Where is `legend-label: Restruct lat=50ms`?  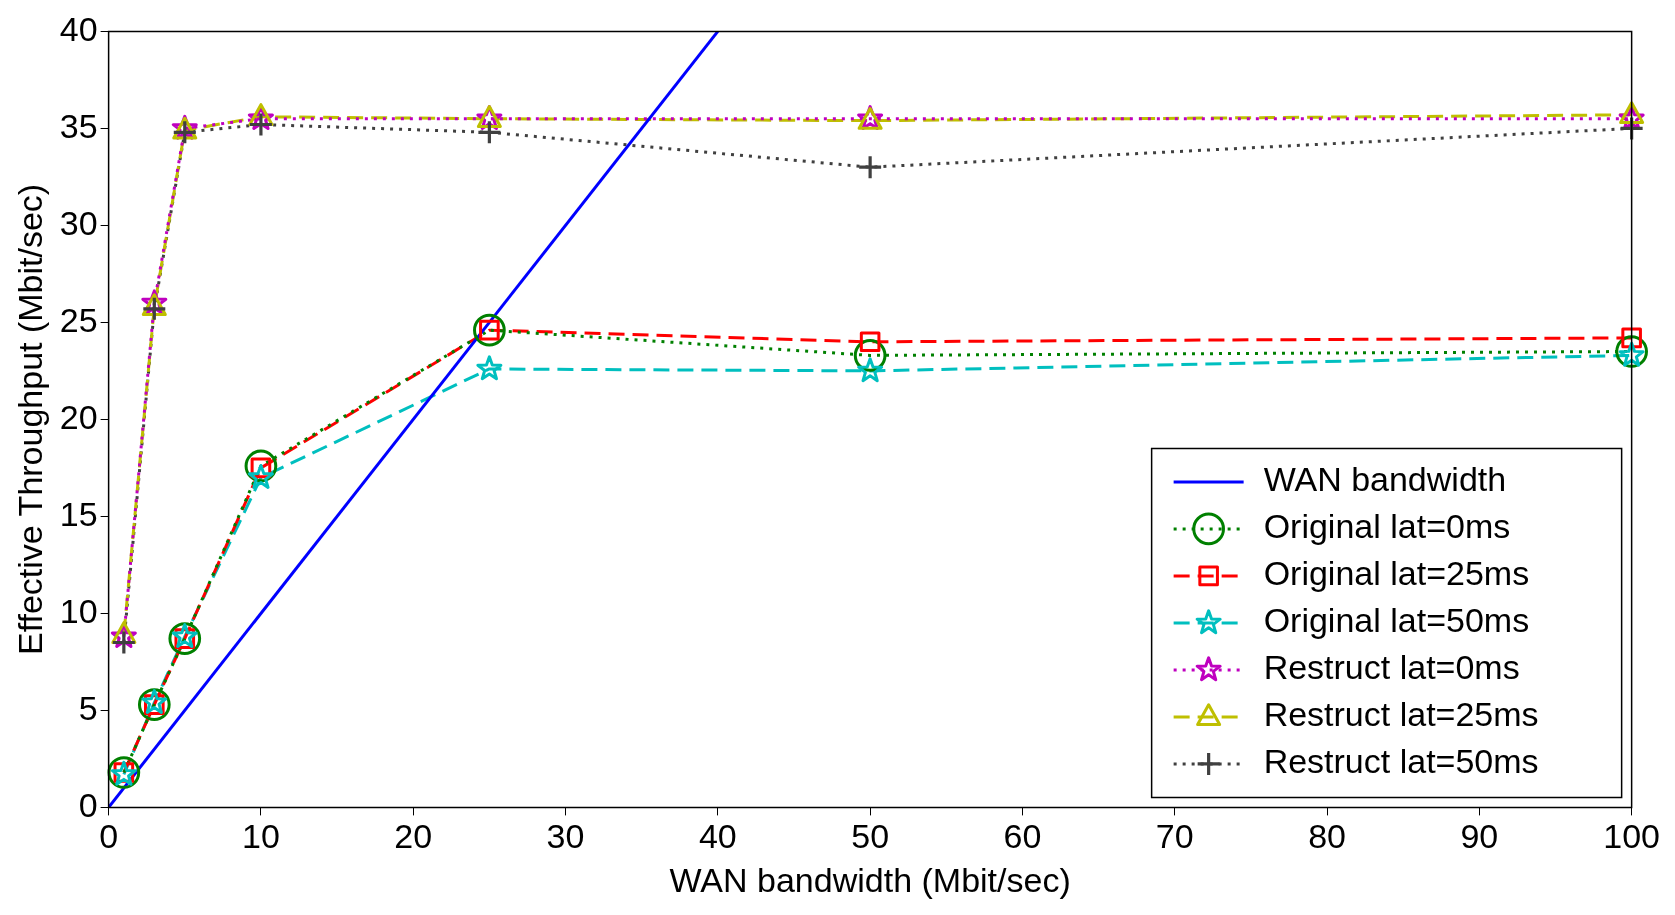
legend-label: Restruct lat=50ms is located at coordinates (1401, 761).